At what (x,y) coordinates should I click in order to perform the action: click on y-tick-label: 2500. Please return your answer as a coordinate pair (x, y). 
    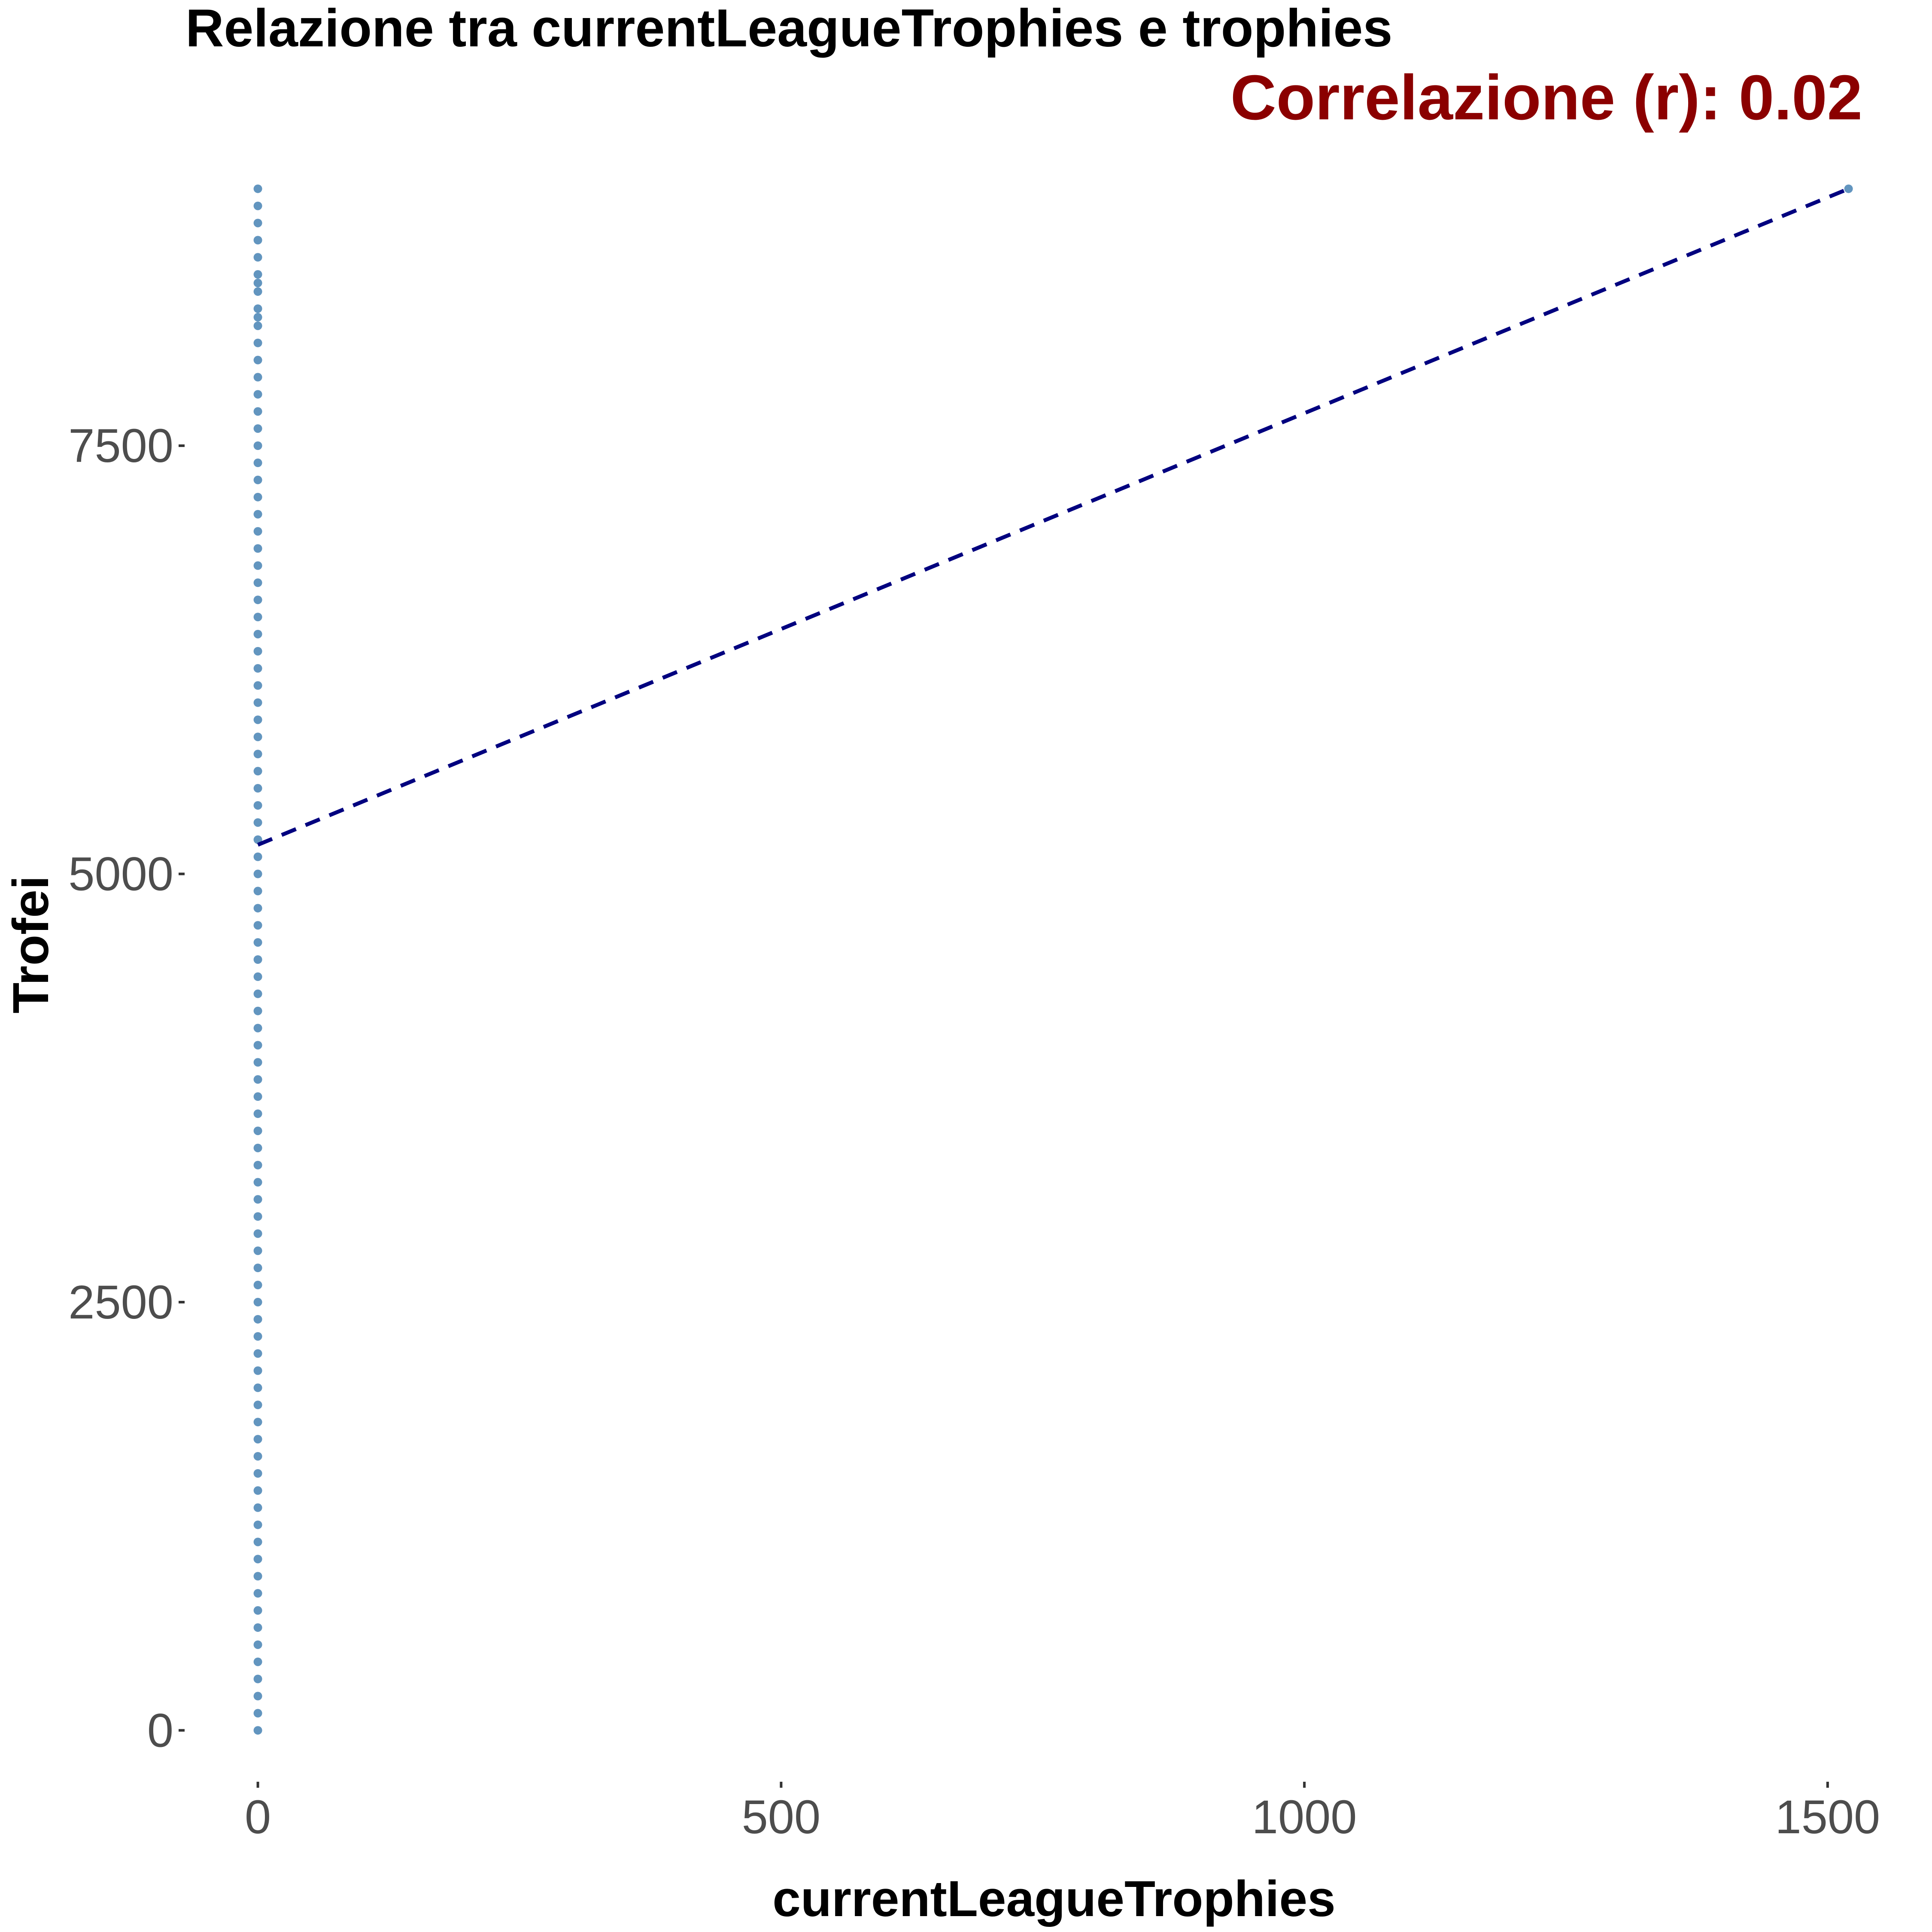
    Looking at the image, I should click on (121, 1302).